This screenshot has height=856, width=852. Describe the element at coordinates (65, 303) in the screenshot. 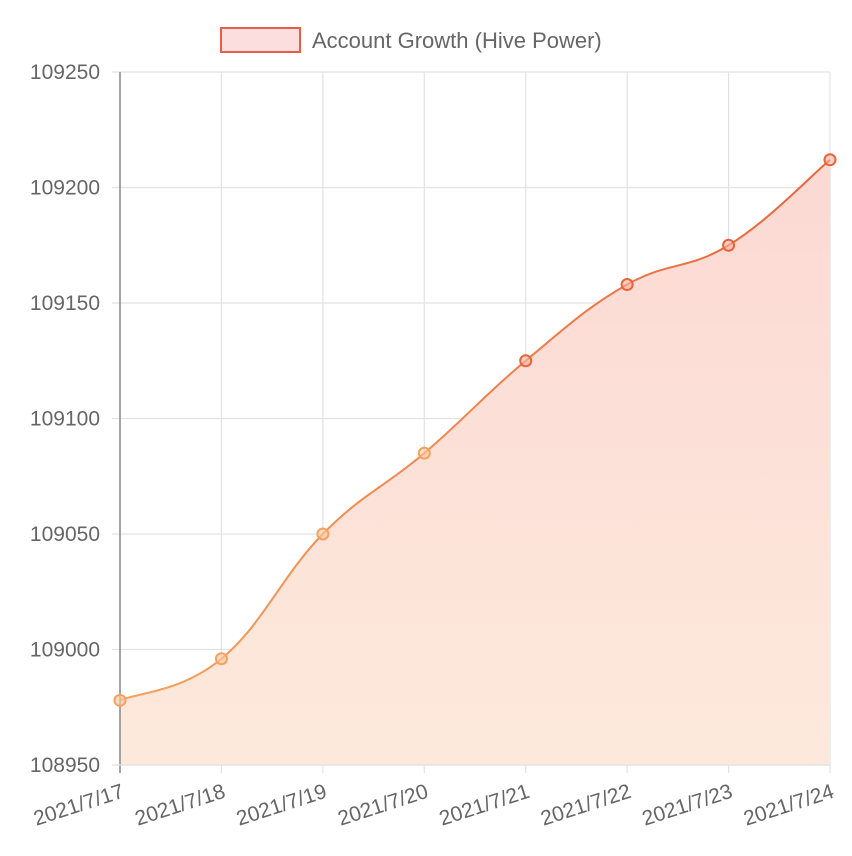

I see `y-tick-label: 109150` at that location.